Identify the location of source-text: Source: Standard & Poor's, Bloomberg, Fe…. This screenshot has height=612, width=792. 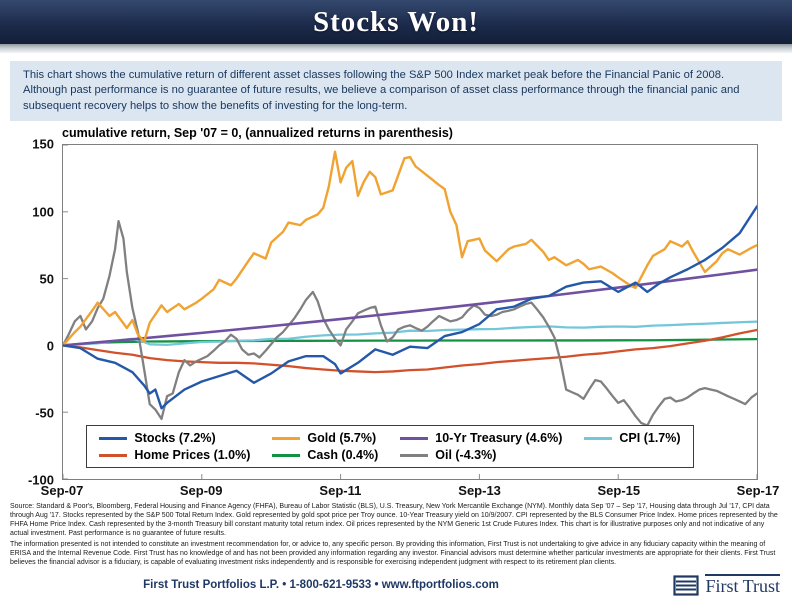
(394, 520).